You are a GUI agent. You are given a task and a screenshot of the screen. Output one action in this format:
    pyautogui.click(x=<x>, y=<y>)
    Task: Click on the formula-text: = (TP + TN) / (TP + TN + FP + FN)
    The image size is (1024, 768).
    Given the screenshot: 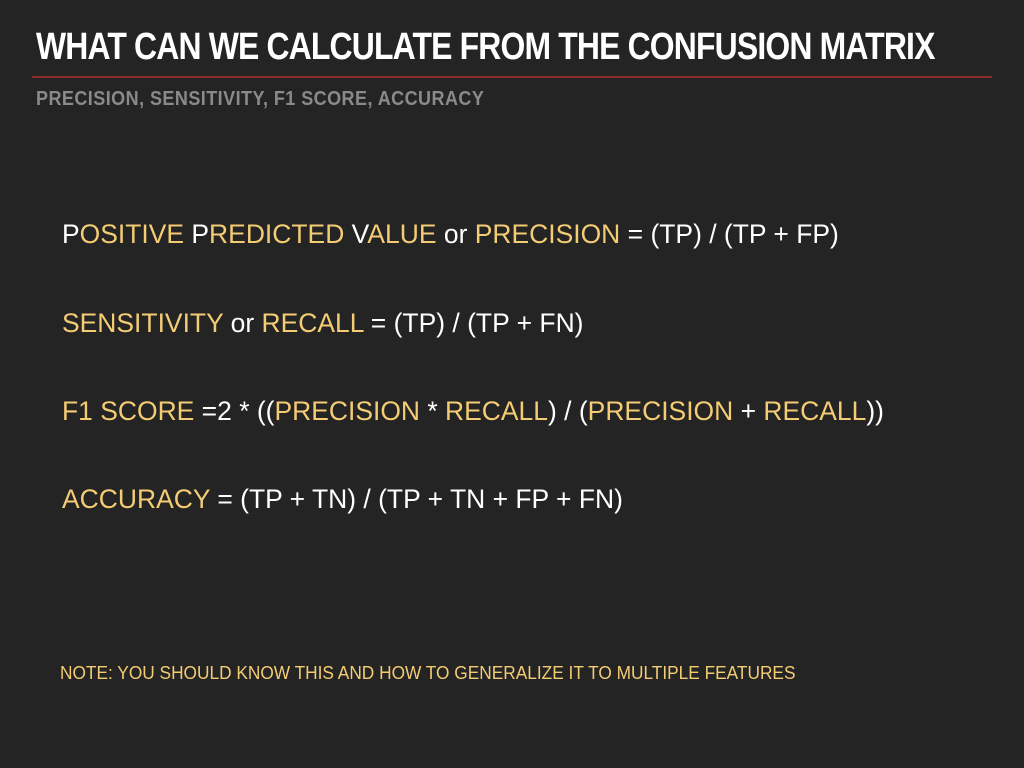 What is the action you would take?
    pyautogui.click(x=416, y=499)
    